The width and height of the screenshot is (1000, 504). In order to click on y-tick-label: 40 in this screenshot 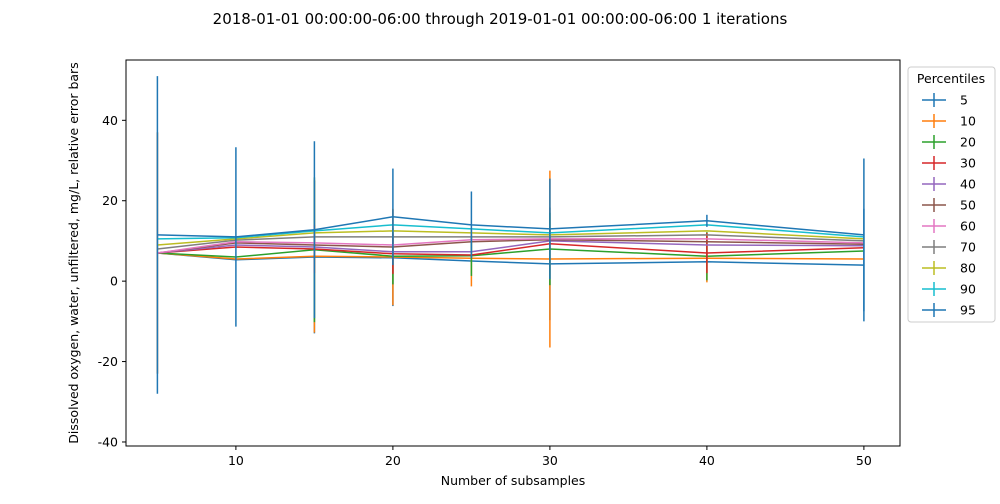, I will do `click(110, 120)`.